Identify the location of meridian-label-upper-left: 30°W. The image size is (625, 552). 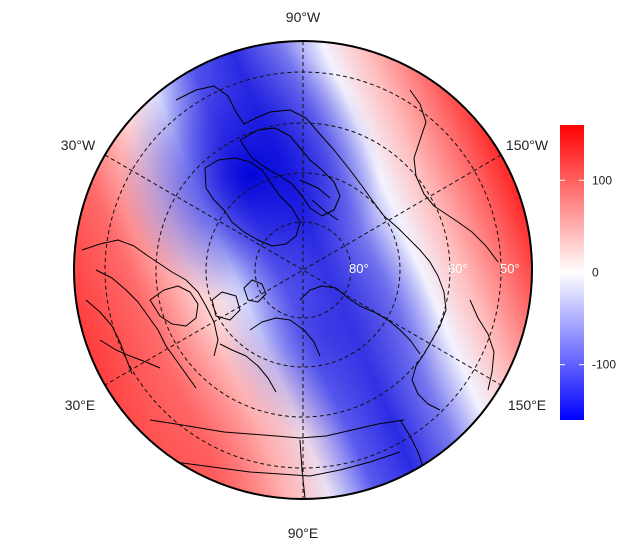
(78, 145).